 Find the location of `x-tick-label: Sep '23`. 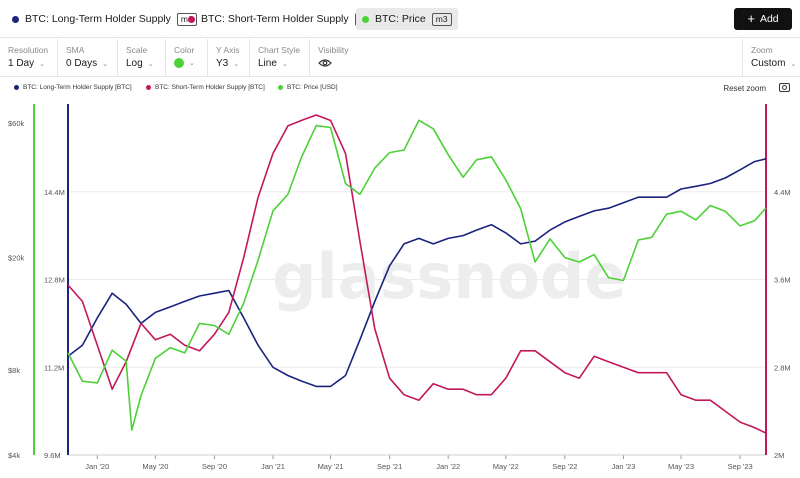

x-tick-label: Sep '23 is located at coordinates (739, 466).